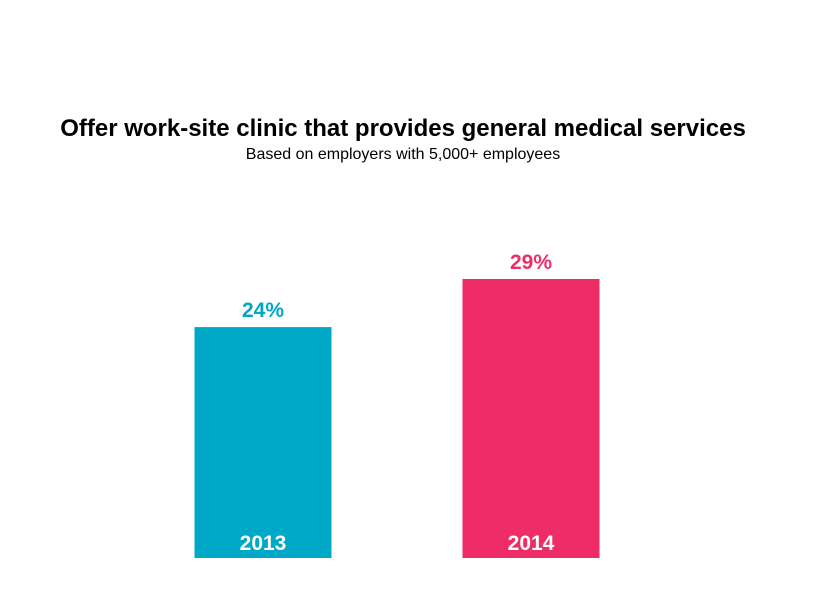 The width and height of the screenshot is (816, 614). What do you see at coordinates (531, 418) in the screenshot?
I see `bar-2014` at bounding box center [531, 418].